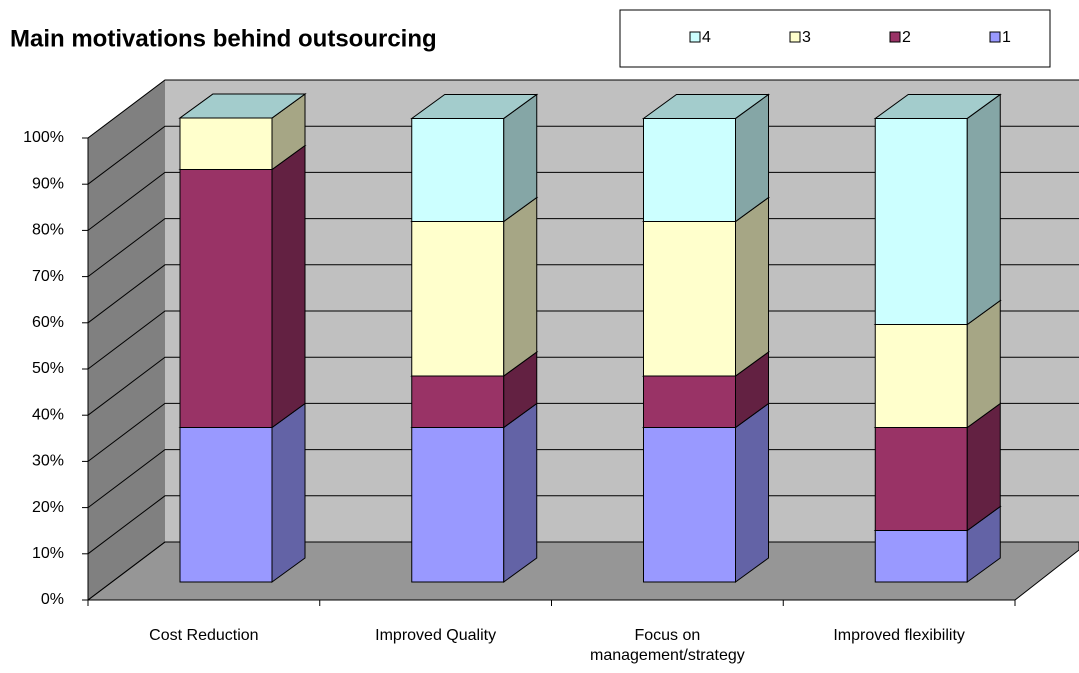  I want to click on x-tick-label: Improved Quality, so click(436, 635).